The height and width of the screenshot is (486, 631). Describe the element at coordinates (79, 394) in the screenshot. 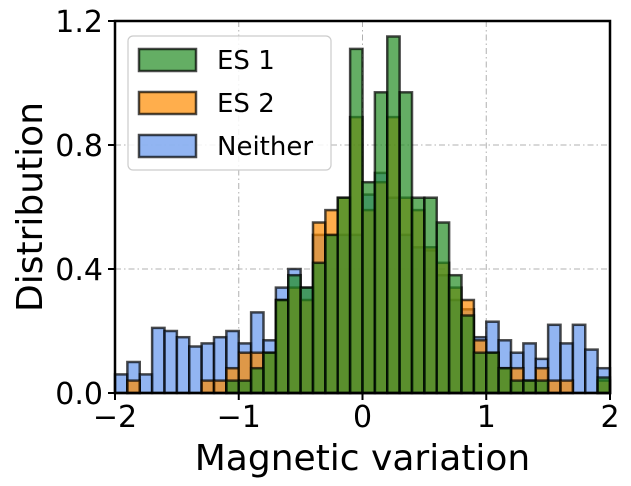

I see `y-tick-label: 0.0` at that location.